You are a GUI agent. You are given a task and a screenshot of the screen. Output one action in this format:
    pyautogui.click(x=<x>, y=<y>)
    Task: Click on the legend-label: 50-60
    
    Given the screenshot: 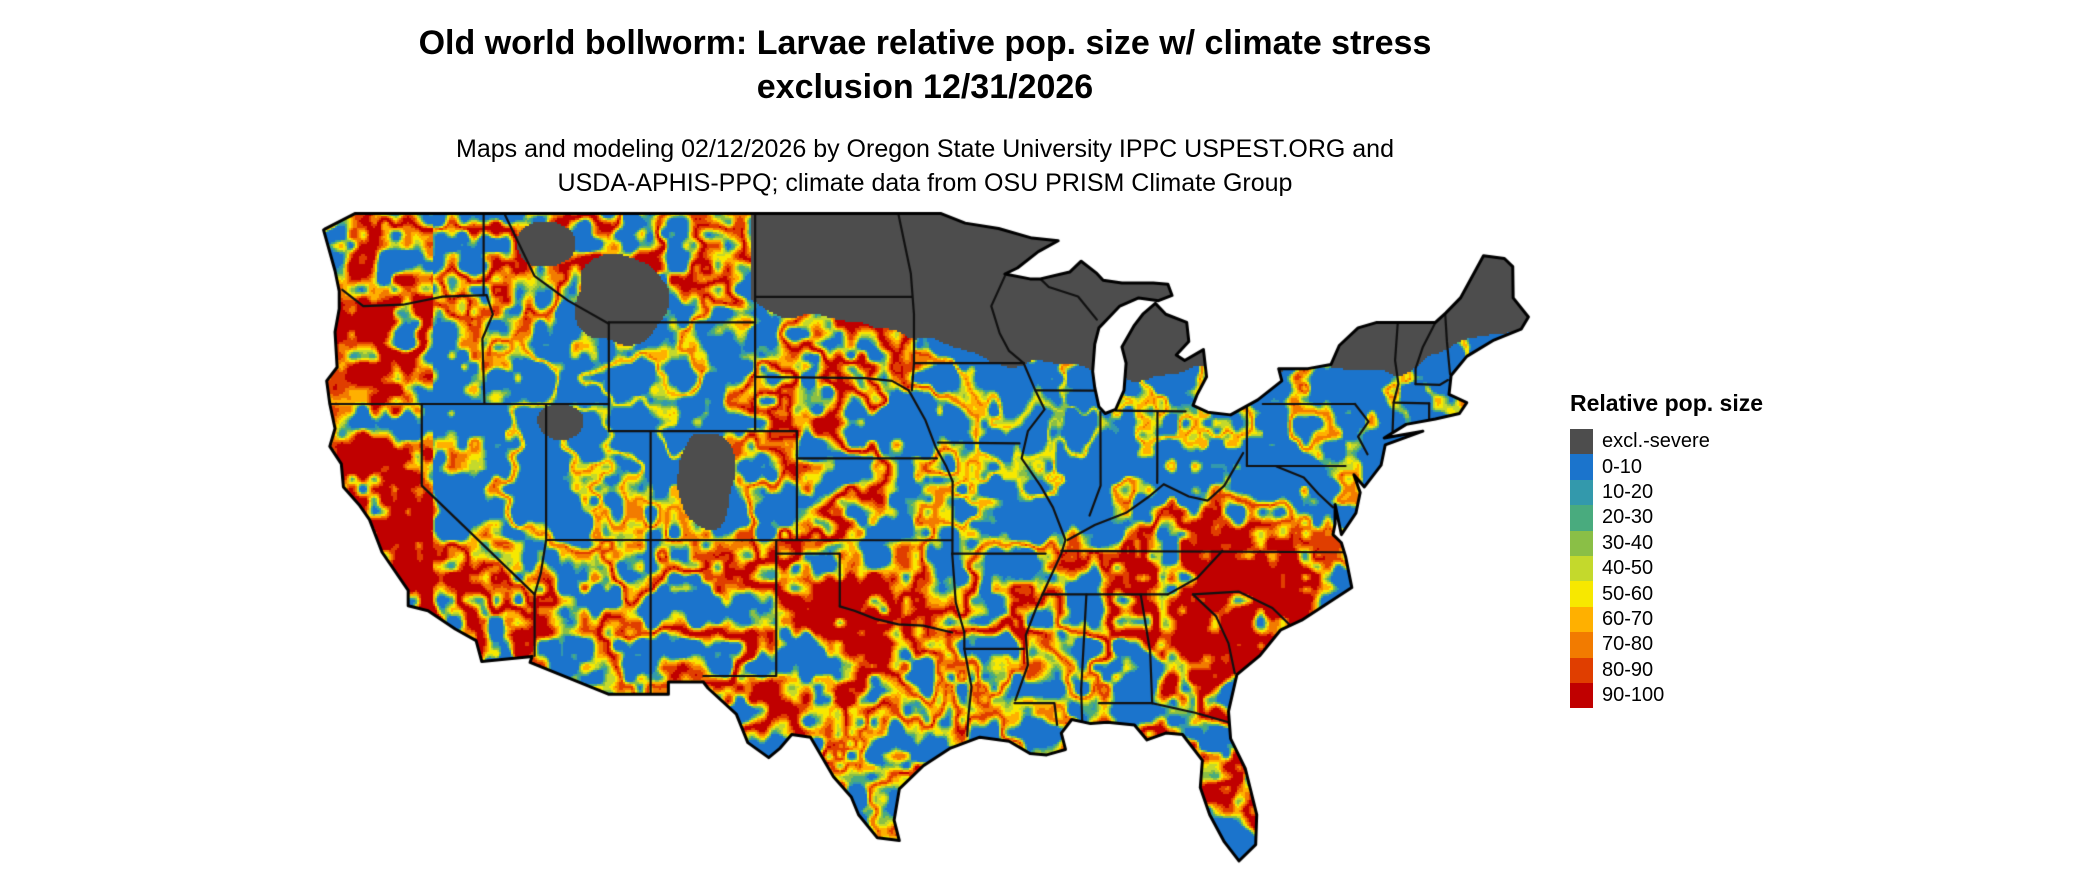 What is the action you would take?
    pyautogui.click(x=1628, y=593)
    